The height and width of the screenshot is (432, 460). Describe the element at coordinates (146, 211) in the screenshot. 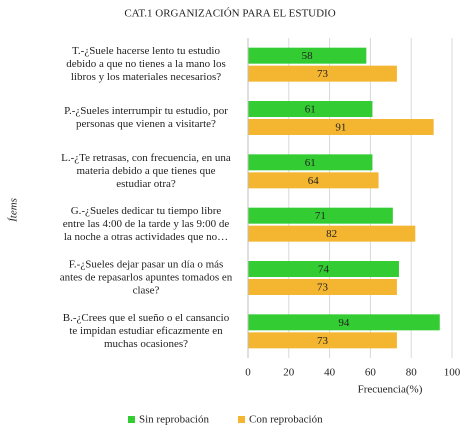

I see `y-tick-label: G.-¿Sueles dedicar tu tiempo libre` at that location.